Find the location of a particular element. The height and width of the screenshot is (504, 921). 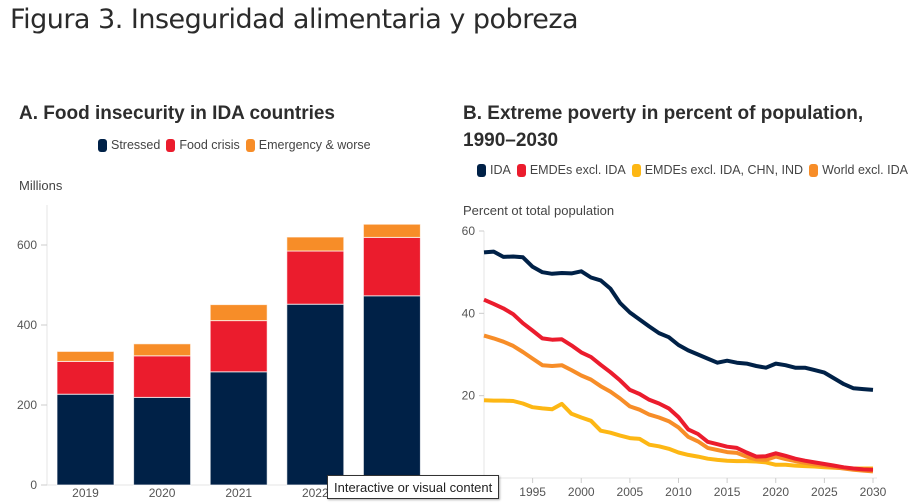

legend-swatch-ida is located at coordinates (481, 170).